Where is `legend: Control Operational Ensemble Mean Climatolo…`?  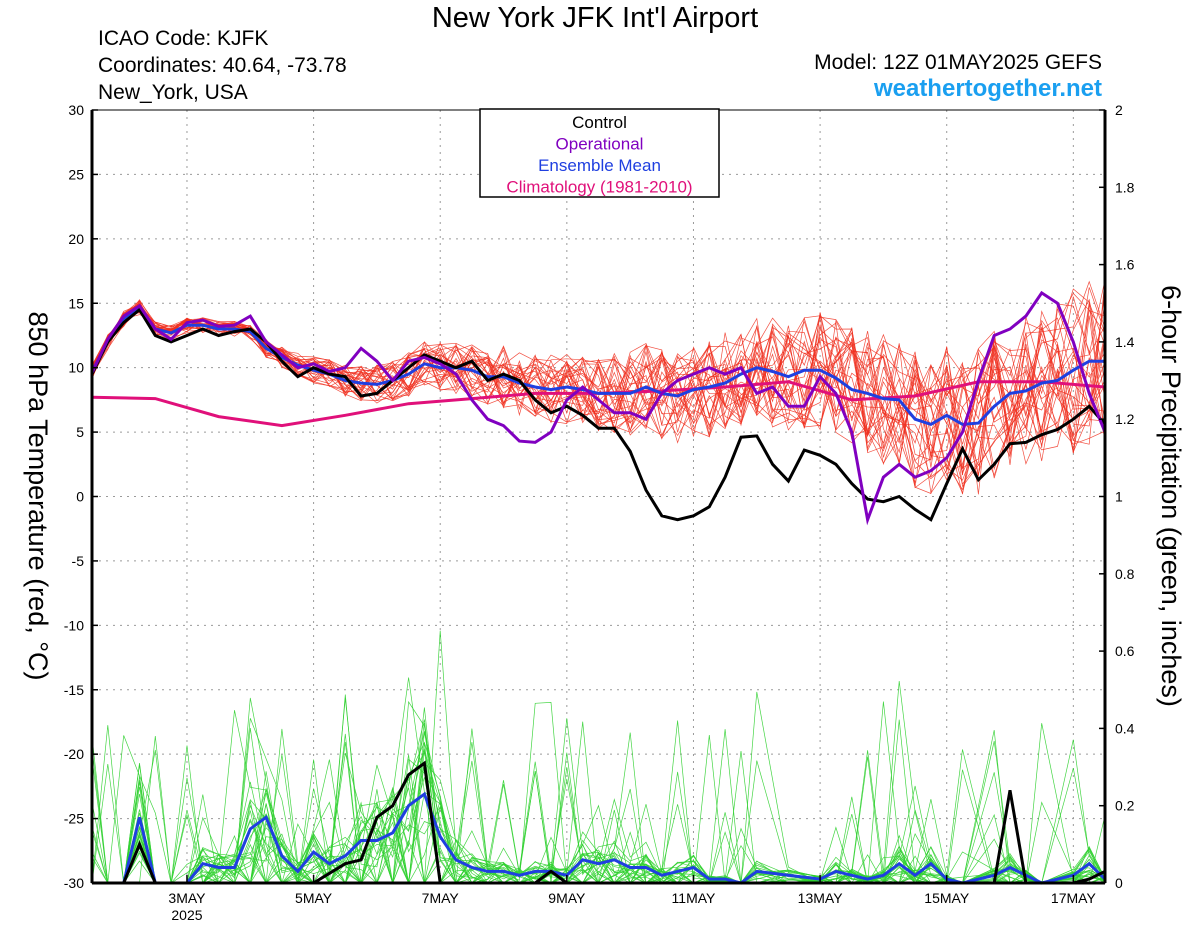
legend: Control Operational Ensemble Mean Climatolo… is located at coordinates (599, 153).